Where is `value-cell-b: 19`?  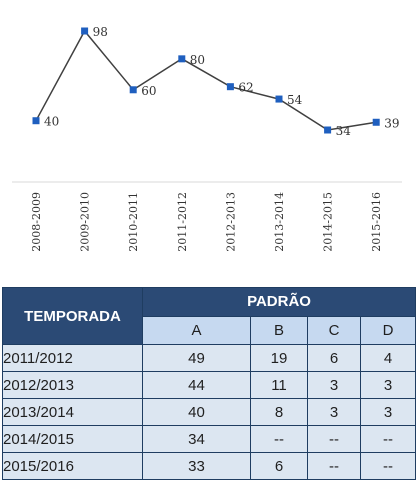 value-cell-b: 19 is located at coordinates (279, 358).